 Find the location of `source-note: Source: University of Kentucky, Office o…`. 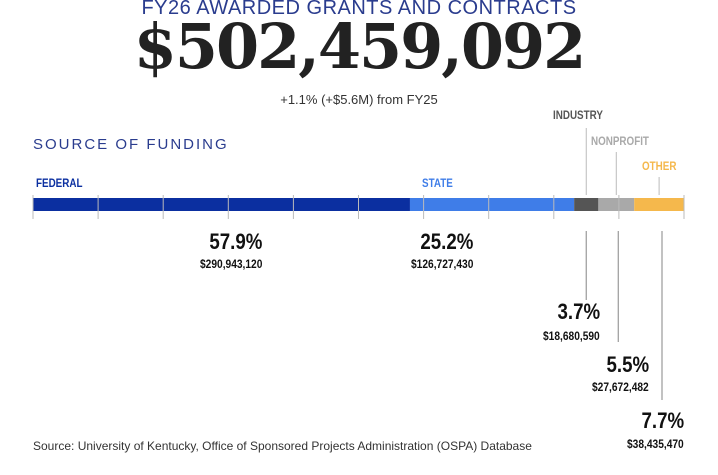

source-note: Source: University of Kentucky, Office o… is located at coordinates (282, 446).